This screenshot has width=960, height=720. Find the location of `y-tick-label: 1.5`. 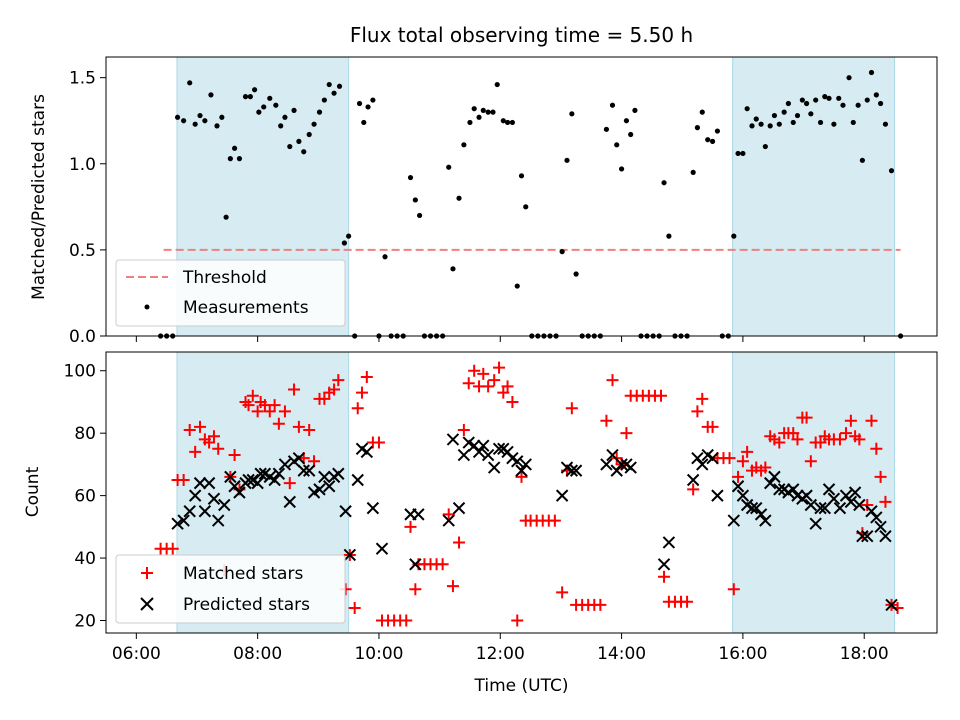

y-tick-label: 1.5 is located at coordinates (82, 79).